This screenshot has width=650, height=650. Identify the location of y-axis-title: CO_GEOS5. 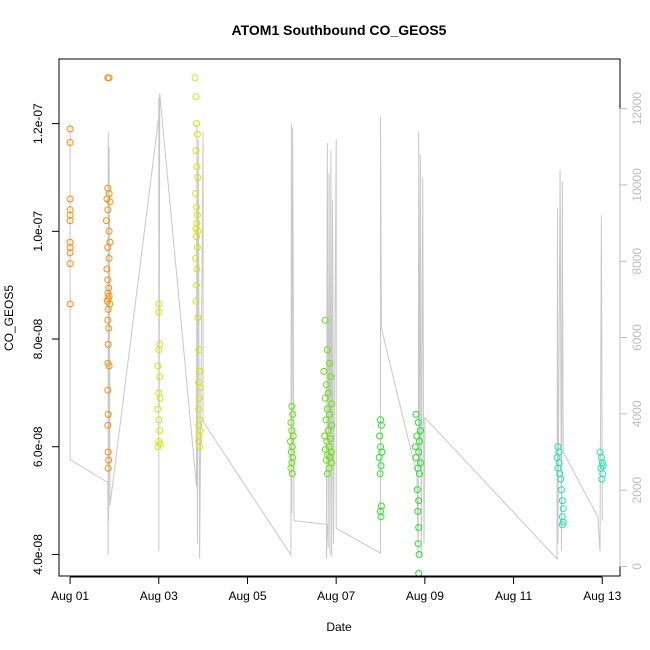
(9, 318).